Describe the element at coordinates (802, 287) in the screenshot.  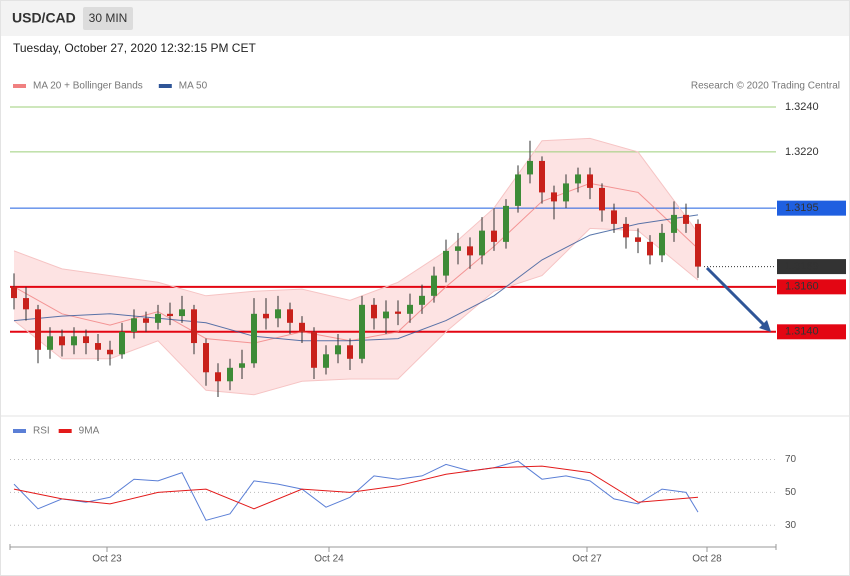
I see `level-label: 1.3160` at that location.